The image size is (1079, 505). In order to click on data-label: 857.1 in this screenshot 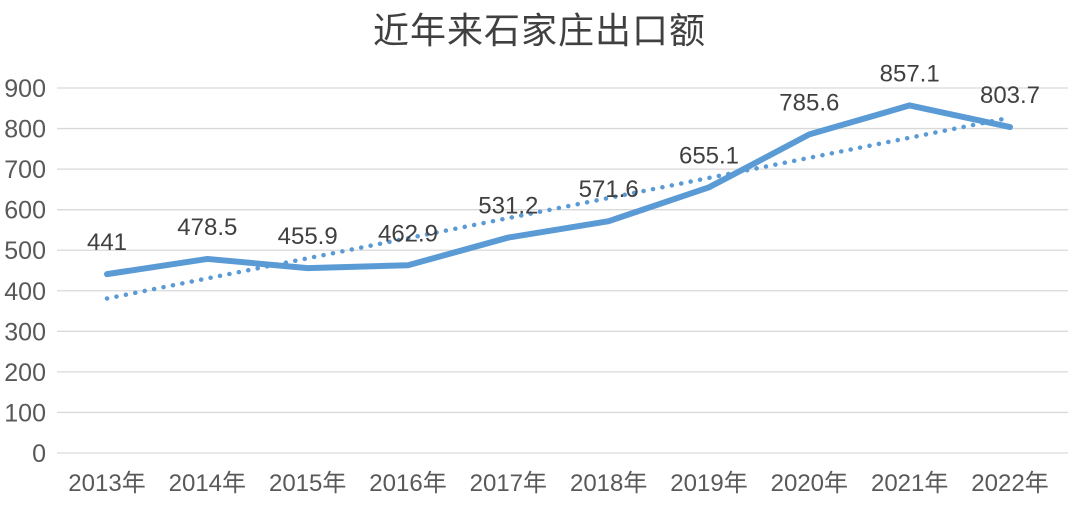, I will do `click(910, 73)`.